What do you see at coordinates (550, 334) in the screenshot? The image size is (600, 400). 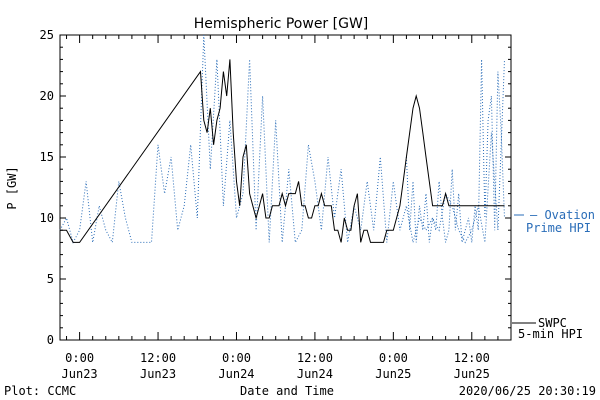 I see `legend-swpc-line2: 5-min HPI` at bounding box center [550, 334].